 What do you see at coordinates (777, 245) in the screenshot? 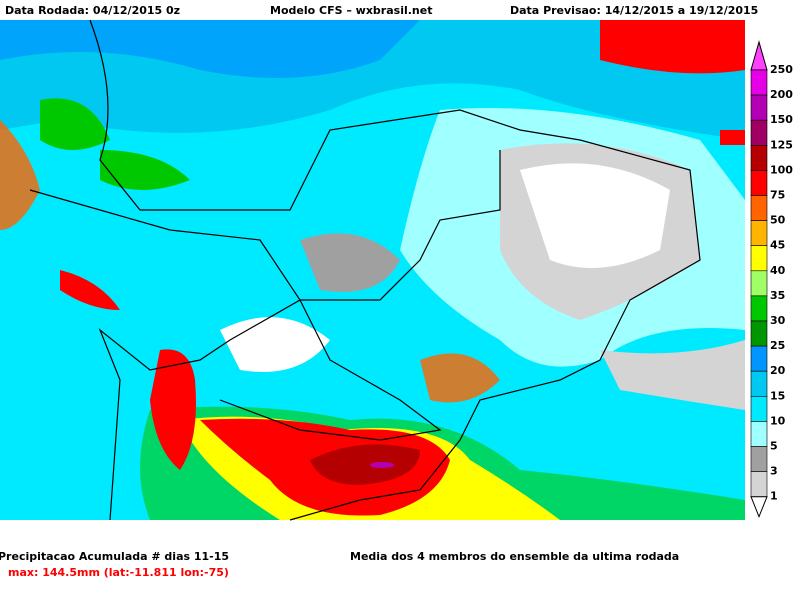
I see `colorbar-label: 45` at bounding box center [777, 245].